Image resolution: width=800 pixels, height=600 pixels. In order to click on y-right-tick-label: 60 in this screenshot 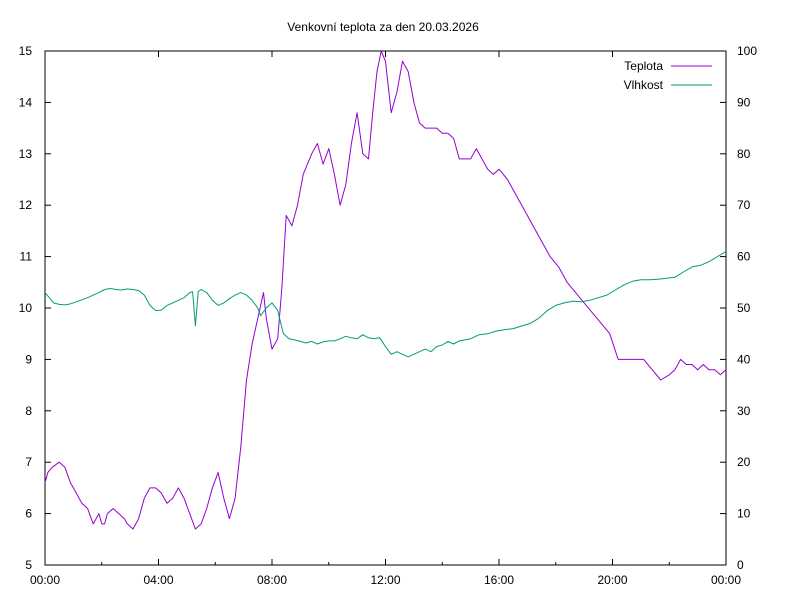, I will do `click(744, 257)`.